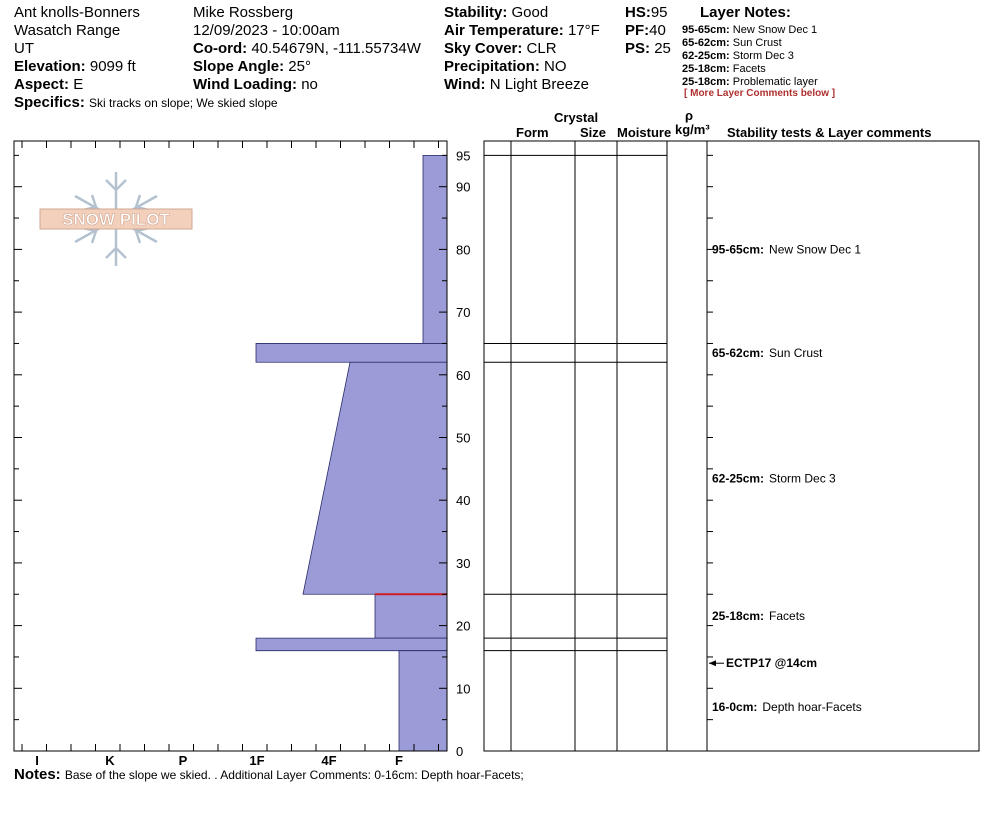 This screenshot has height=840, width=994. Describe the element at coordinates (67, 30) in the screenshot. I see `range-name: Wasatch Range` at that location.